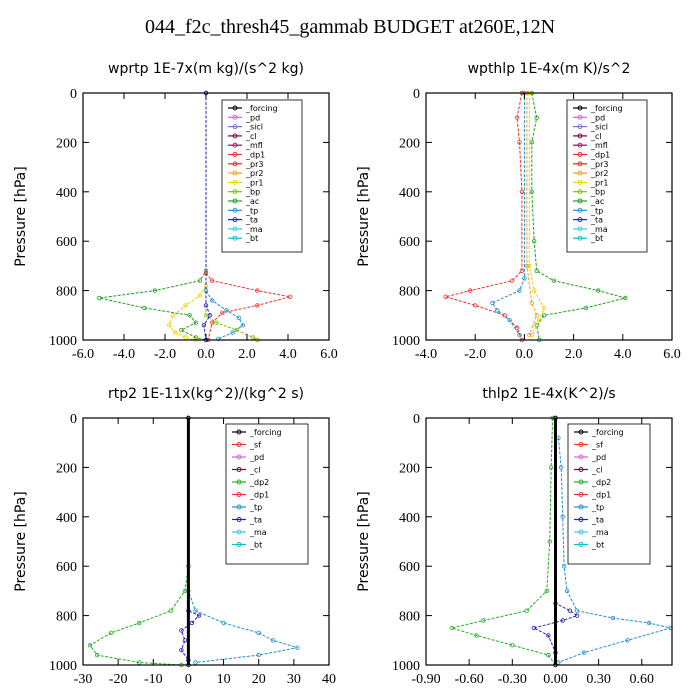  Describe the element at coordinates (623, 354) in the screenshot. I see `x-tick-label: 4.0` at that location.